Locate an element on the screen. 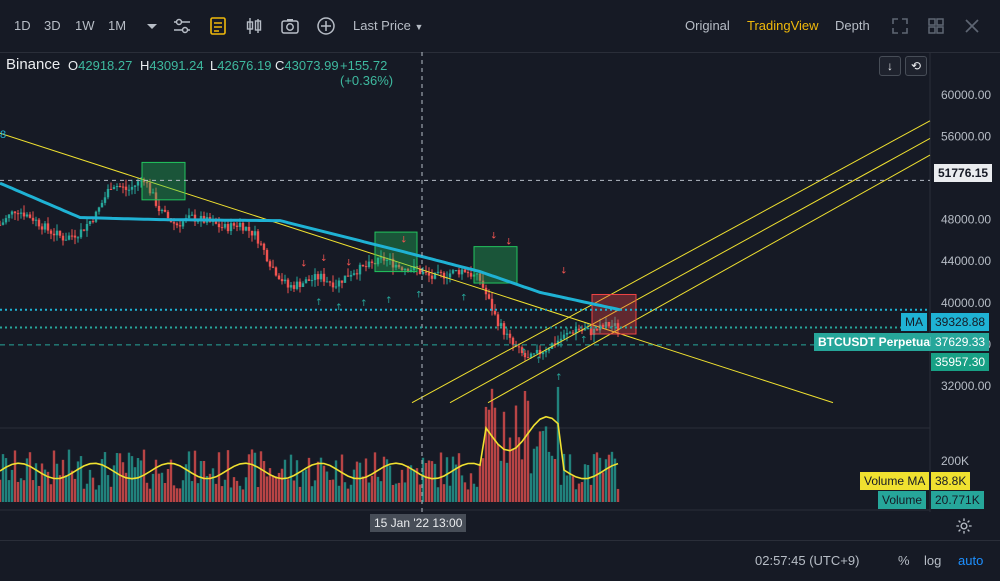  chevron-down-icon is located at coordinates (152, 26).